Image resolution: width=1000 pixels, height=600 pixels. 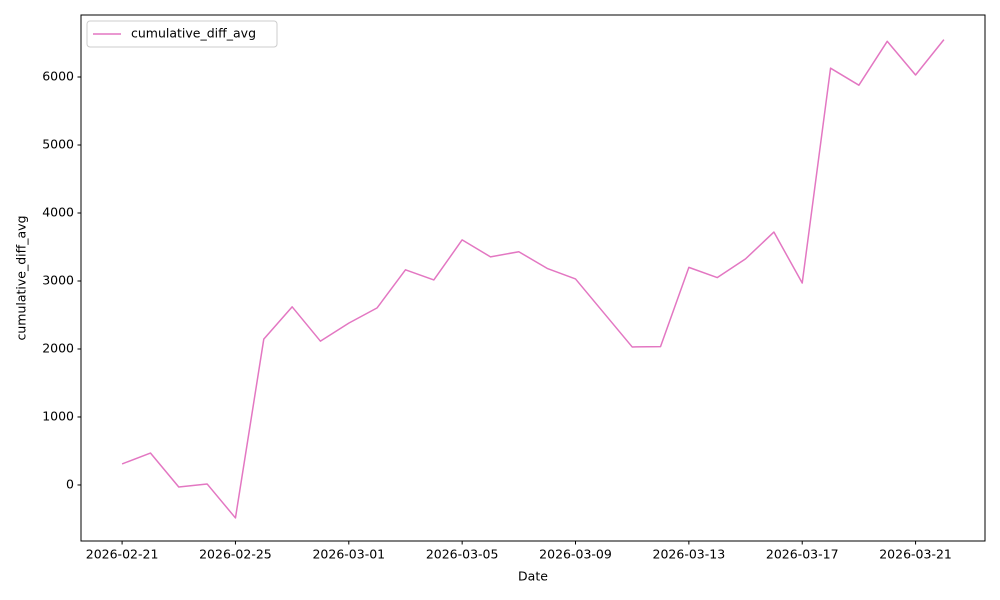 What do you see at coordinates (689, 554) in the screenshot?
I see `x-tick-label: 2026-03-13` at bounding box center [689, 554].